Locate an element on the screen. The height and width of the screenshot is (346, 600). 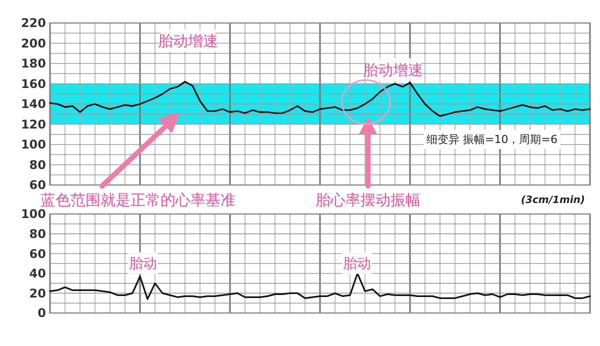
y-tick-label: 120 is located at coordinates (33, 124).